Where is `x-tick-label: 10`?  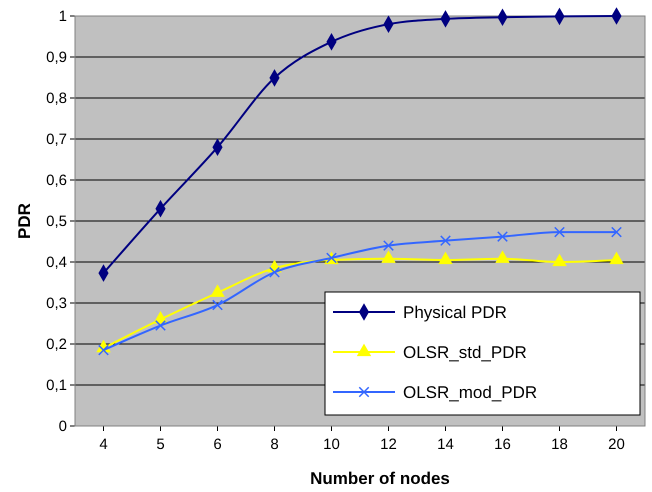 x-tick-label: 10 is located at coordinates (331, 444).